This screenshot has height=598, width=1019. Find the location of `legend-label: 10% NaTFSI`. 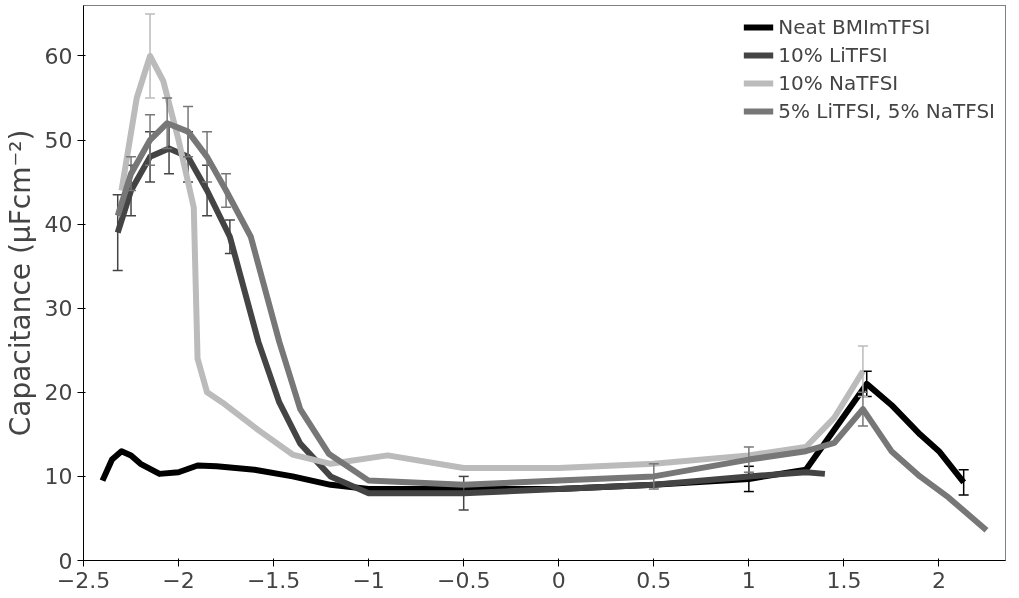

legend-label: 10% NaTFSI is located at coordinates (838, 83).